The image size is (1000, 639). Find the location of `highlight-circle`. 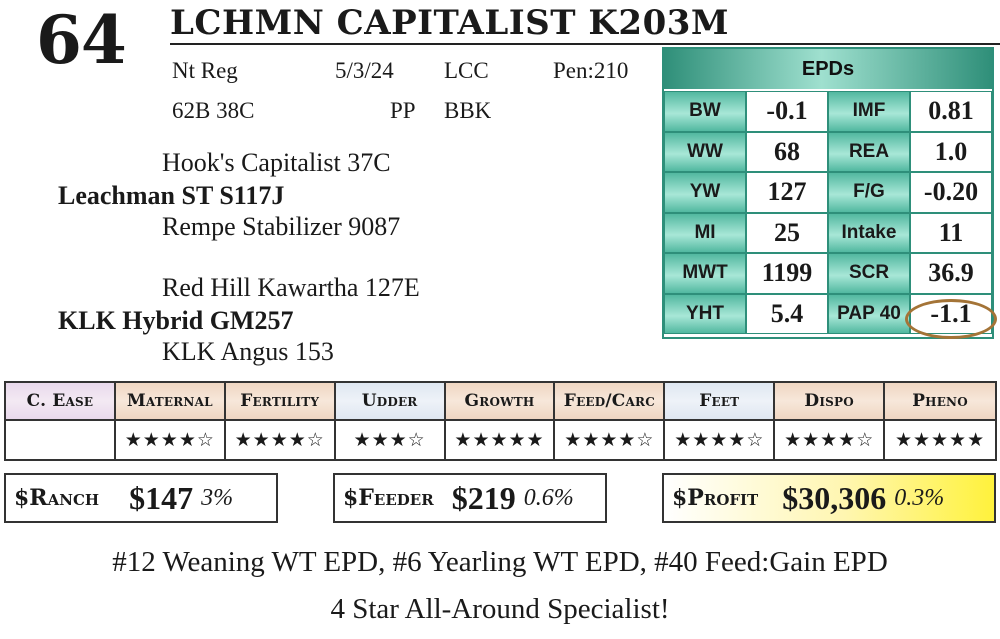

highlight-circle is located at coordinates (951, 319).